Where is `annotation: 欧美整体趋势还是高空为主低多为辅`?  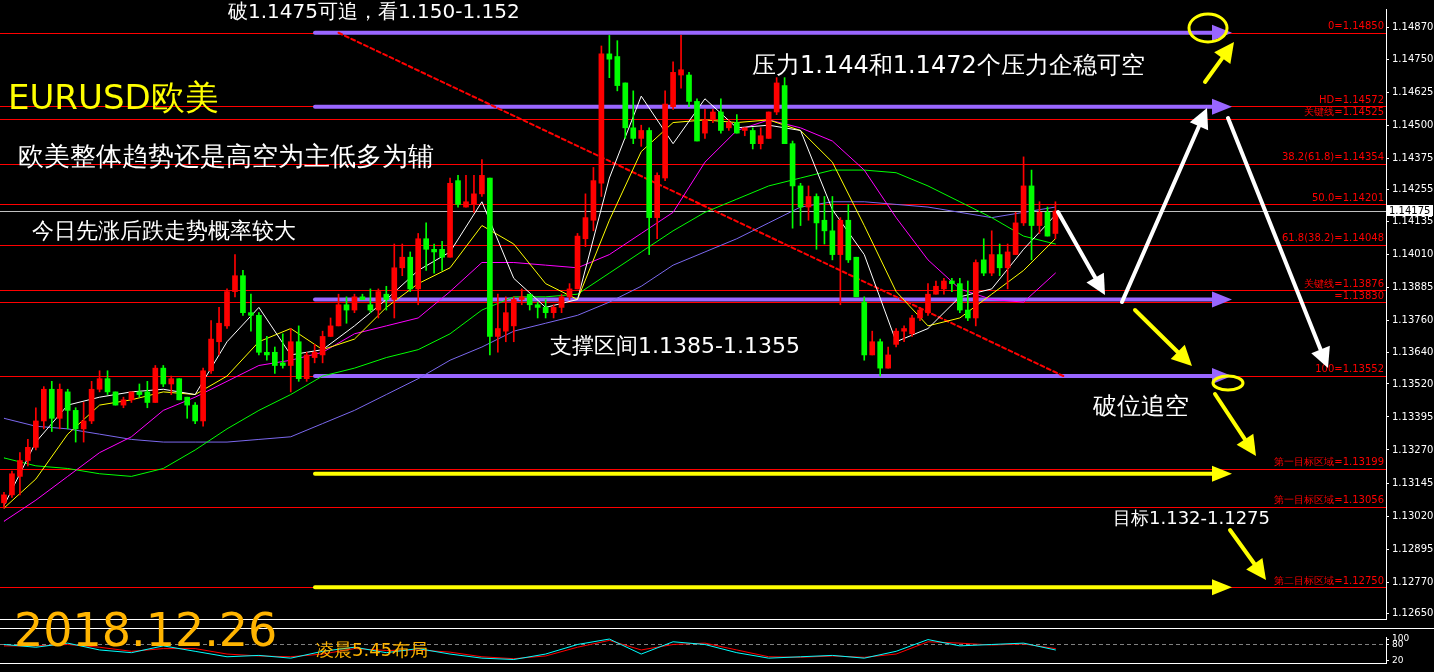
annotation: 欧美整体趋势还是高空为主低多为辅 is located at coordinates (226, 156).